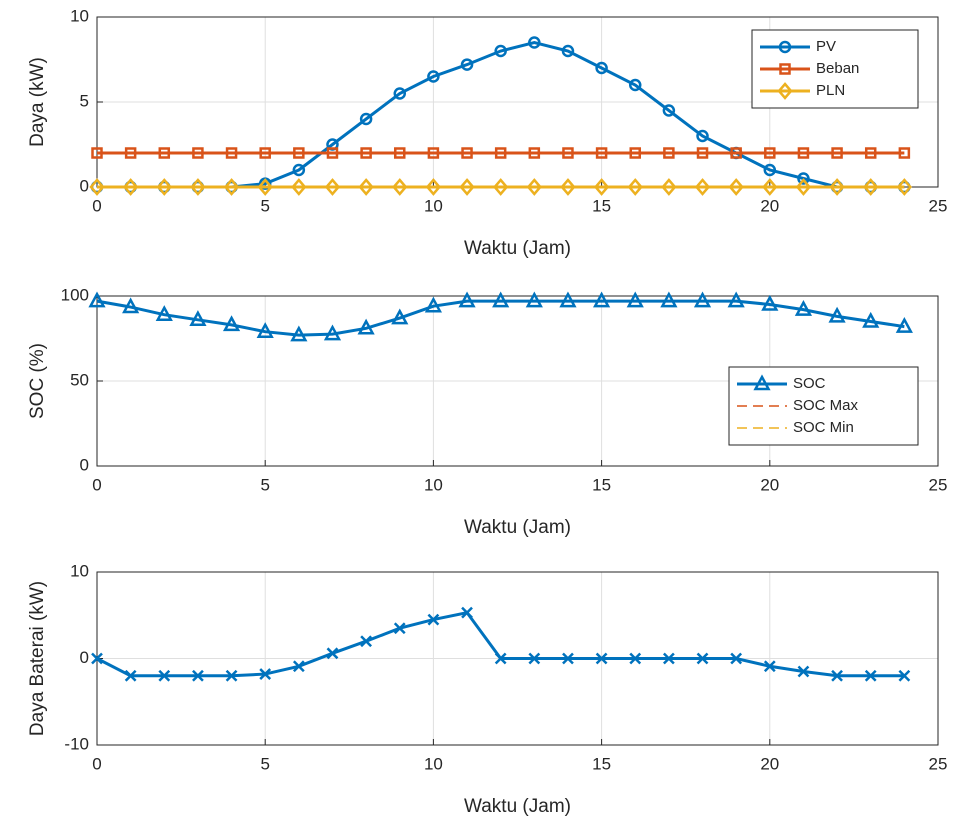 The width and height of the screenshot is (960, 823). What do you see at coordinates (84, 100) in the screenshot?
I see `y-tick-label: 5` at bounding box center [84, 100].